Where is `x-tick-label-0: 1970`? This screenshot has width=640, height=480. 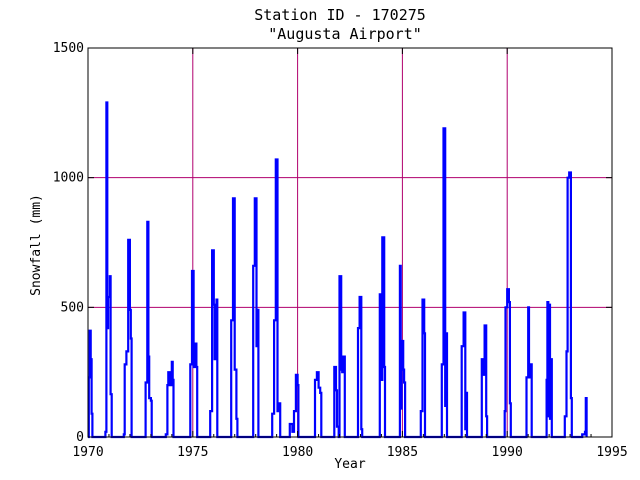
x-tick-label-0: 1970 is located at coordinates (87, 452).